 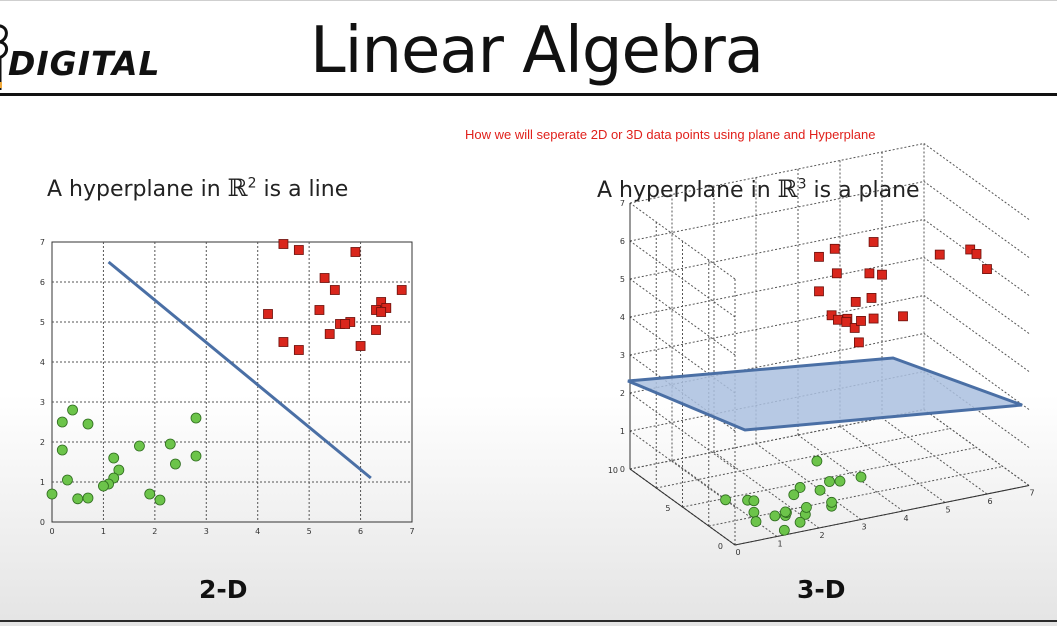 I want to click on x-tick-label: 5, so click(x=947, y=510).